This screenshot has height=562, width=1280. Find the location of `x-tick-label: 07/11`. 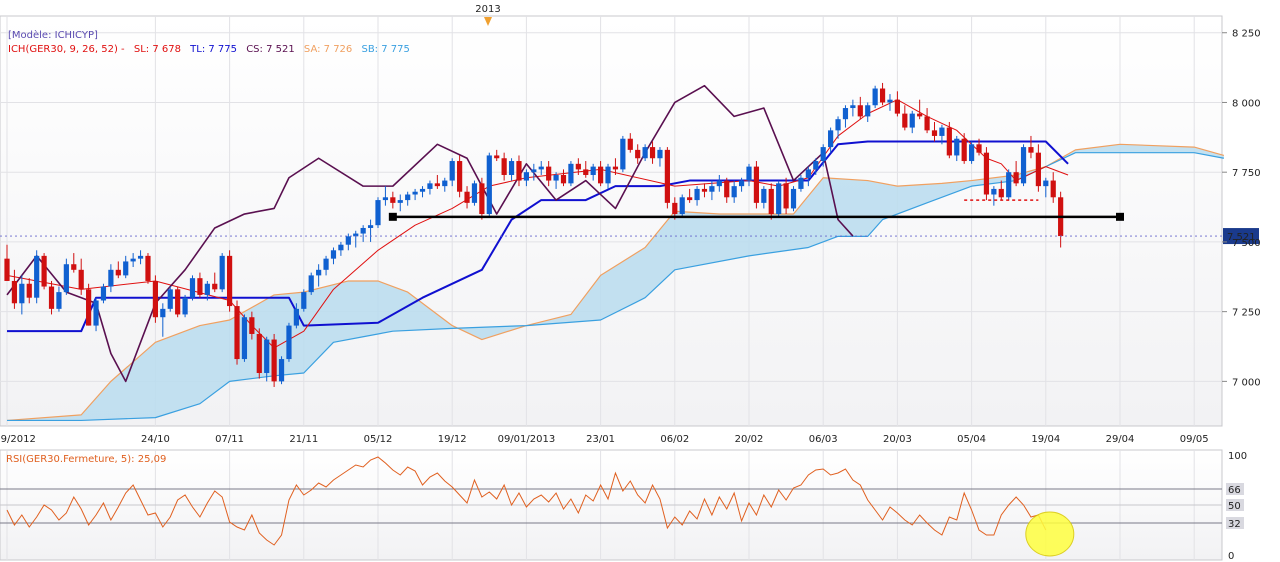

x-tick-label: 07/11 is located at coordinates (229, 439).